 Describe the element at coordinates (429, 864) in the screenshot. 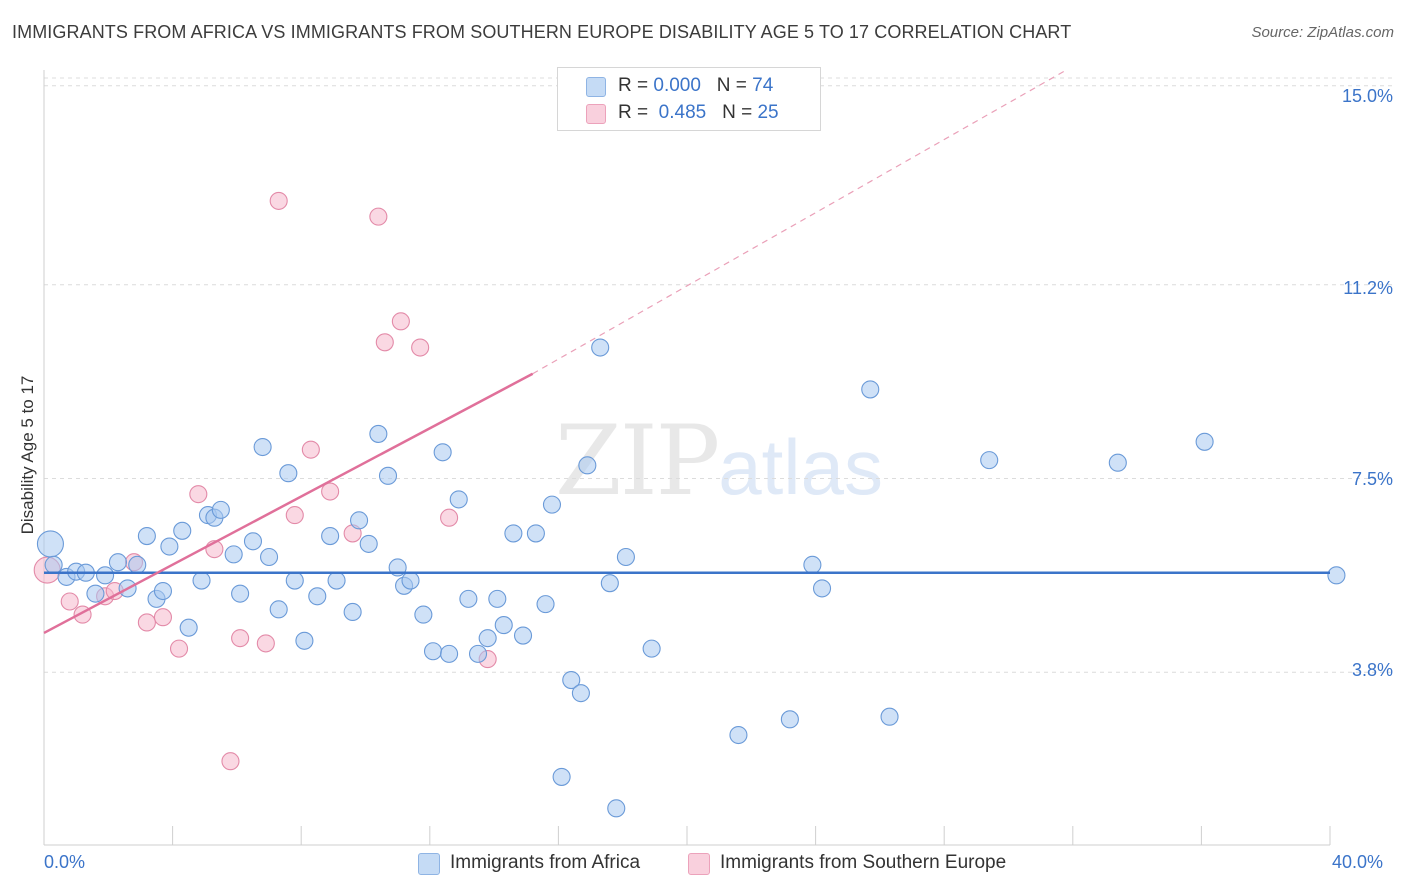

I see `bottom-legend-swatch-africa` at that location.